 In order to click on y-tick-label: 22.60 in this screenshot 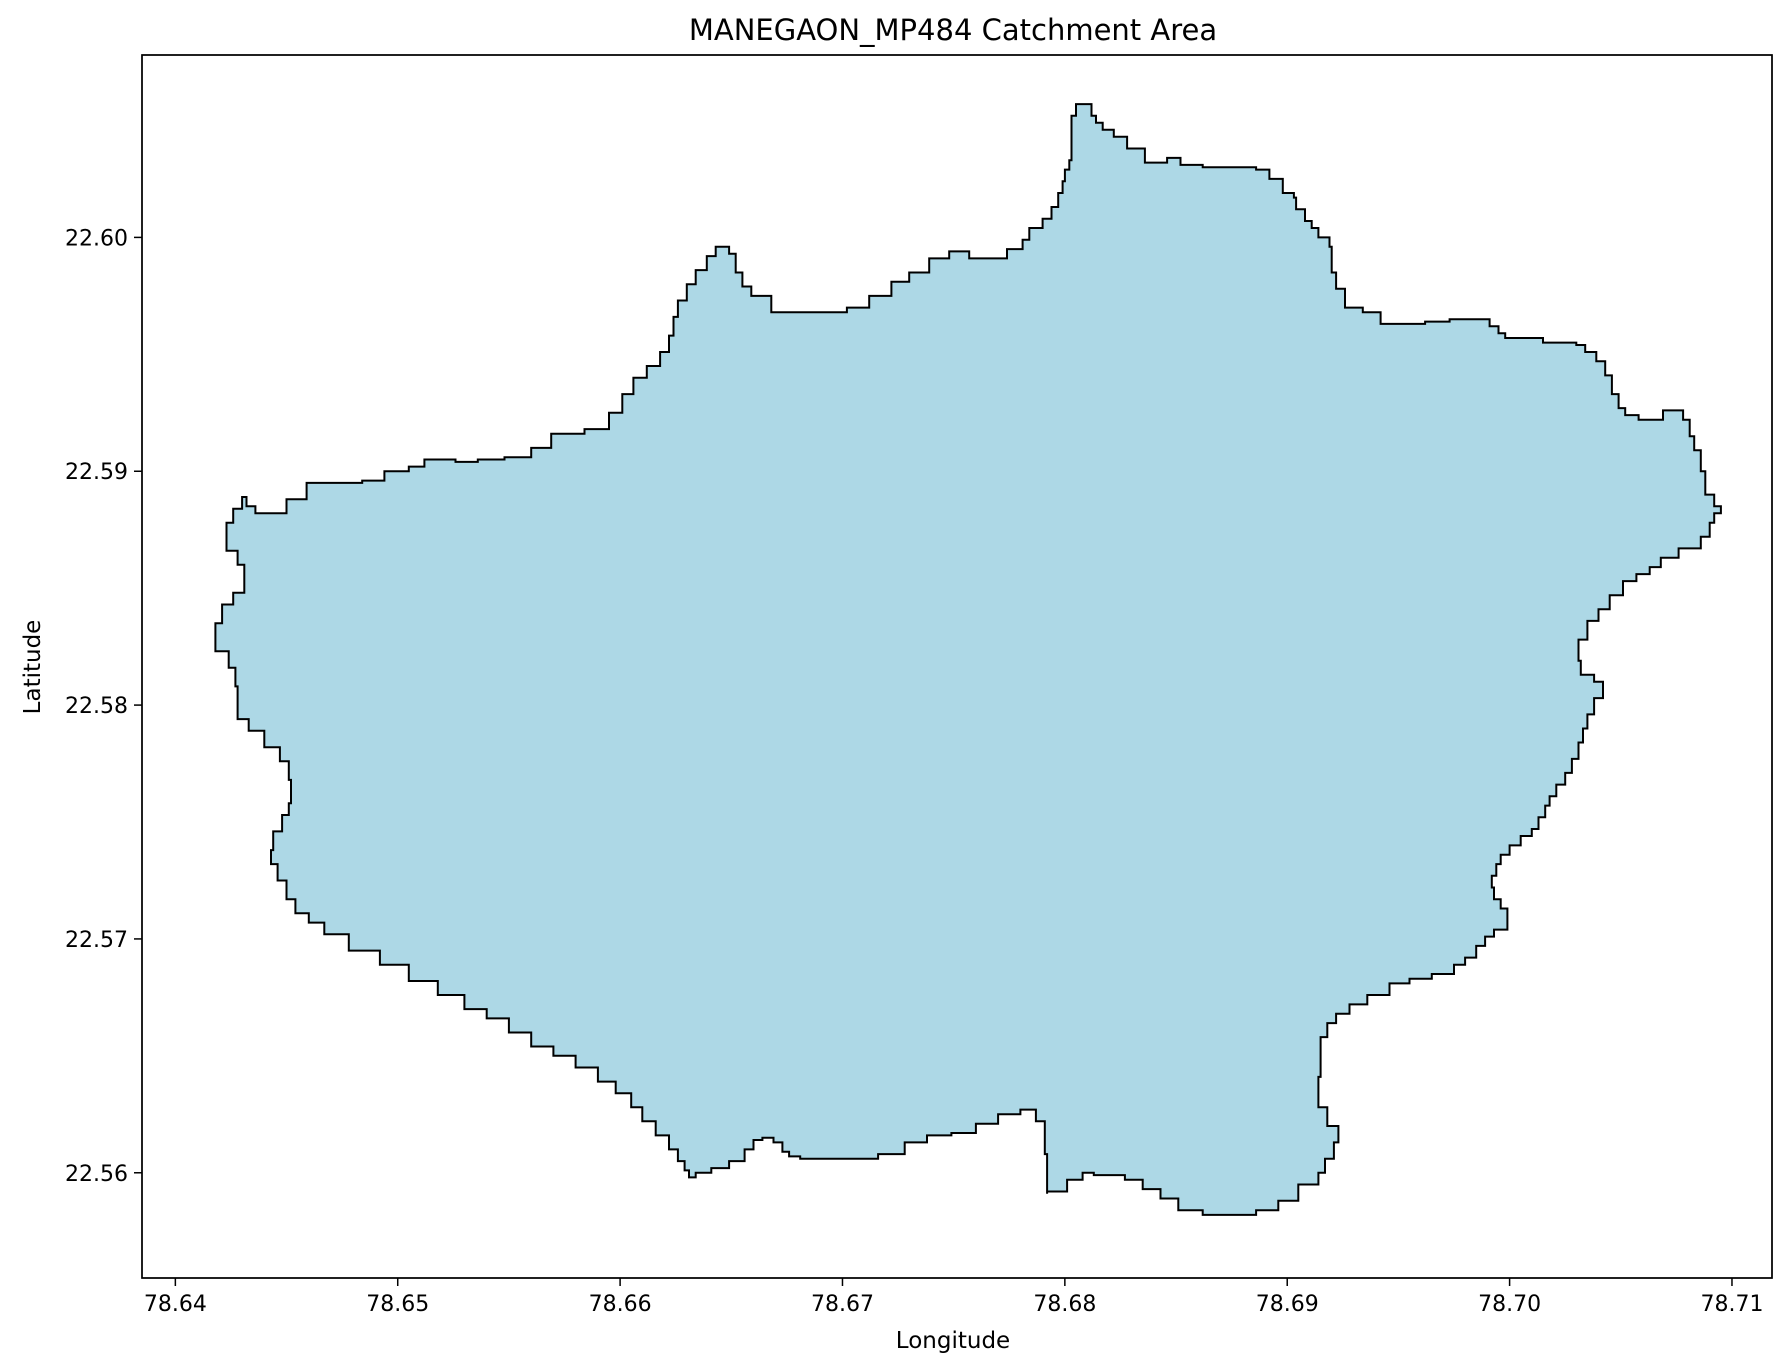, I will do `click(96, 238)`.